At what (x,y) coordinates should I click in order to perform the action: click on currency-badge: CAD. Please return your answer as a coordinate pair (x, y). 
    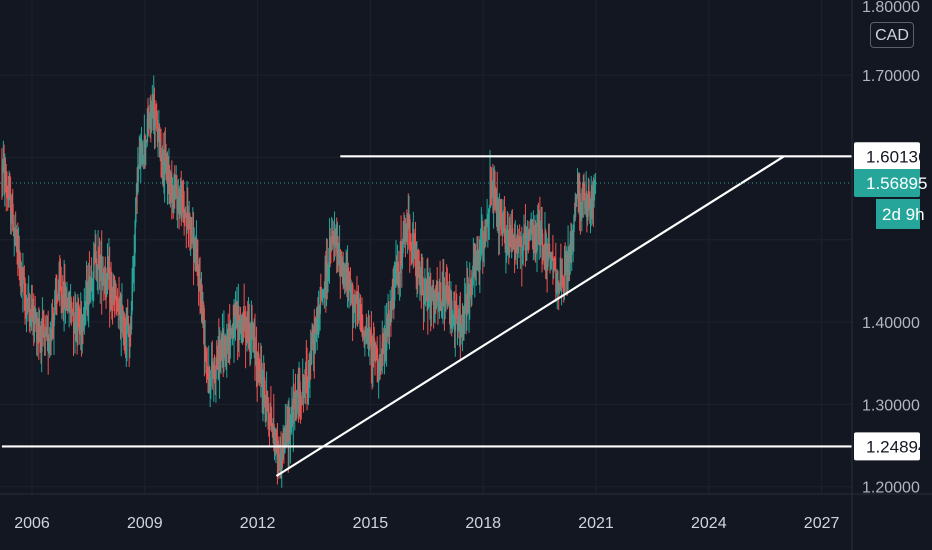
    Looking at the image, I should click on (892, 35).